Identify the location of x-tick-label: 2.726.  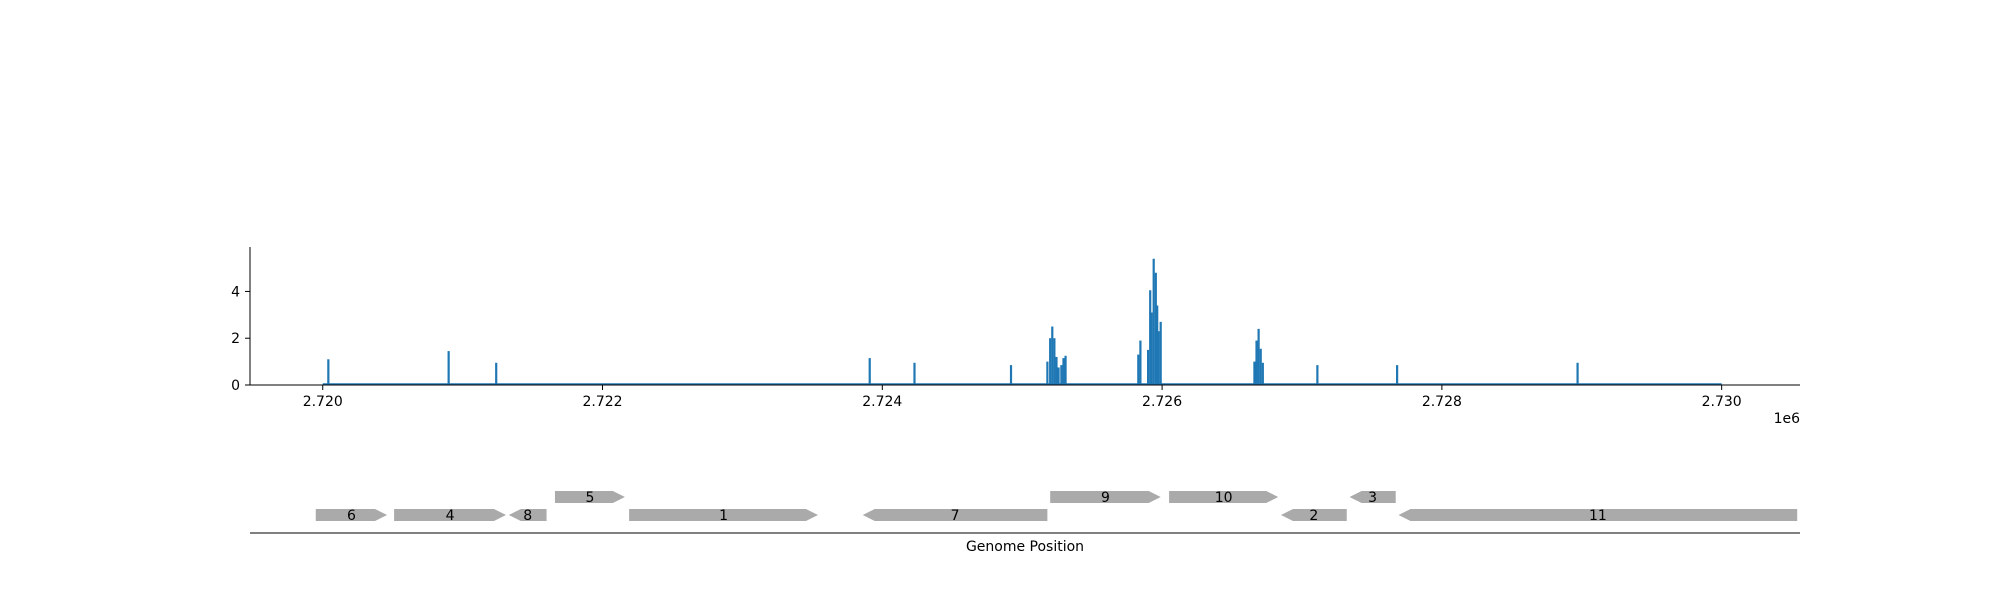
(1162, 402).